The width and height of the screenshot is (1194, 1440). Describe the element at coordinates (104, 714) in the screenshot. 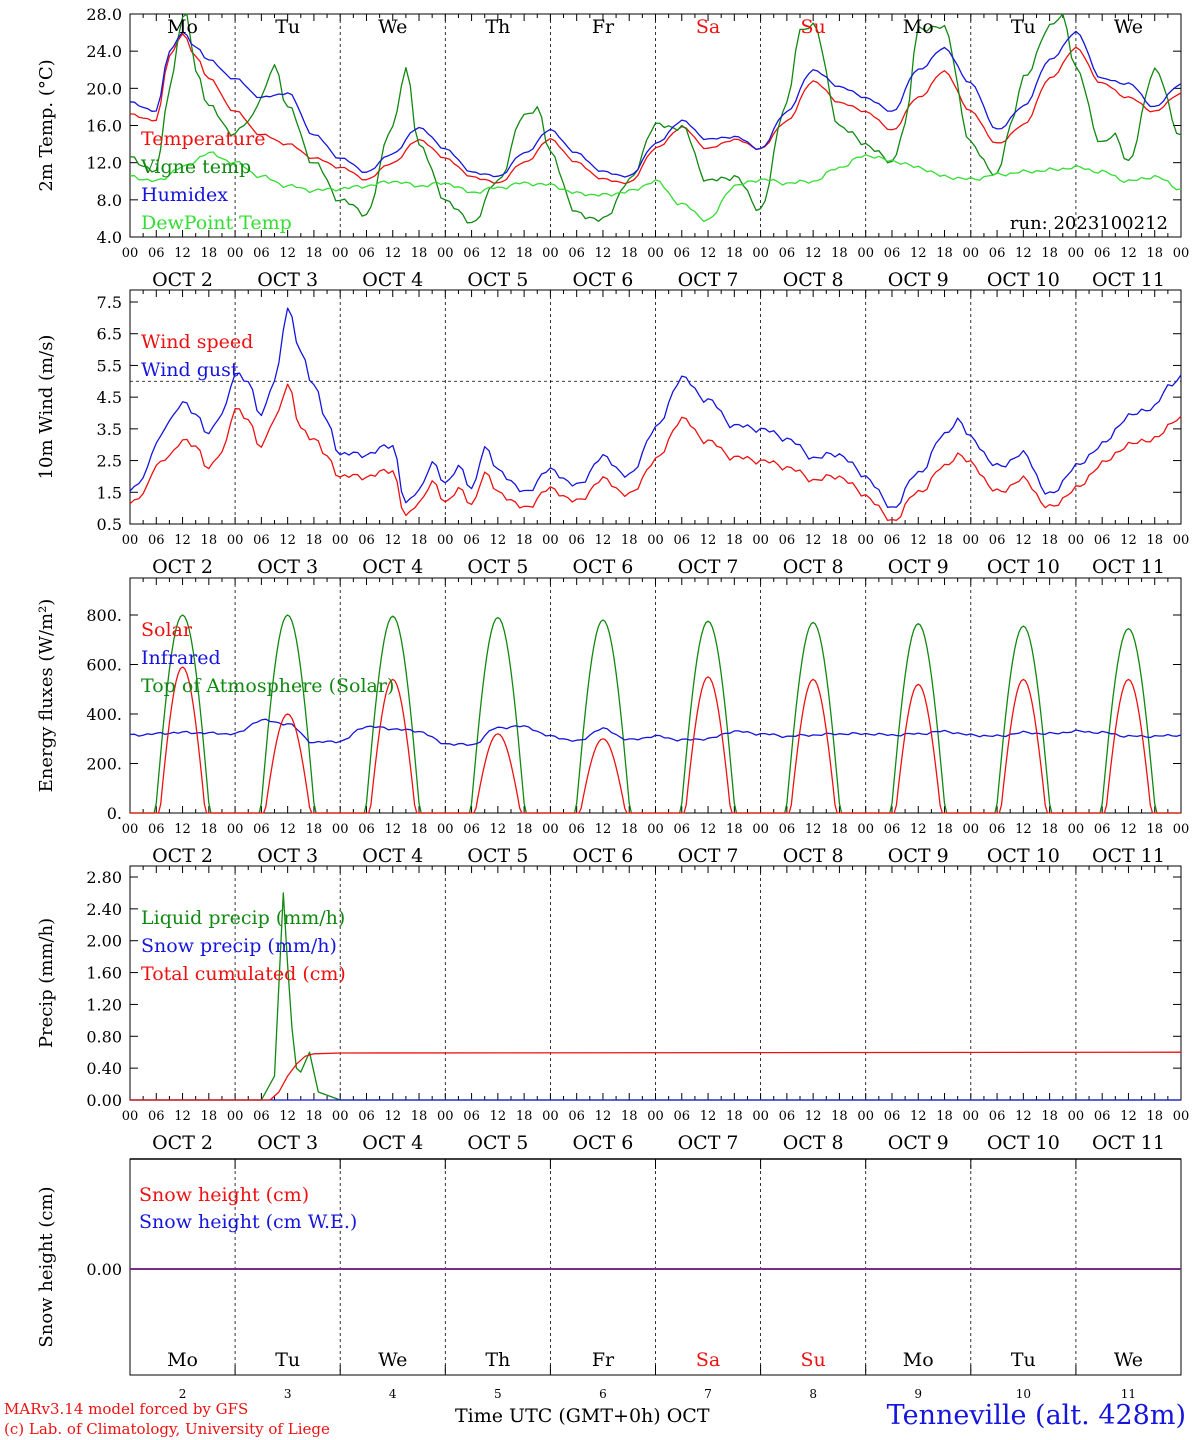

I see `y-tick-label: 400.` at that location.